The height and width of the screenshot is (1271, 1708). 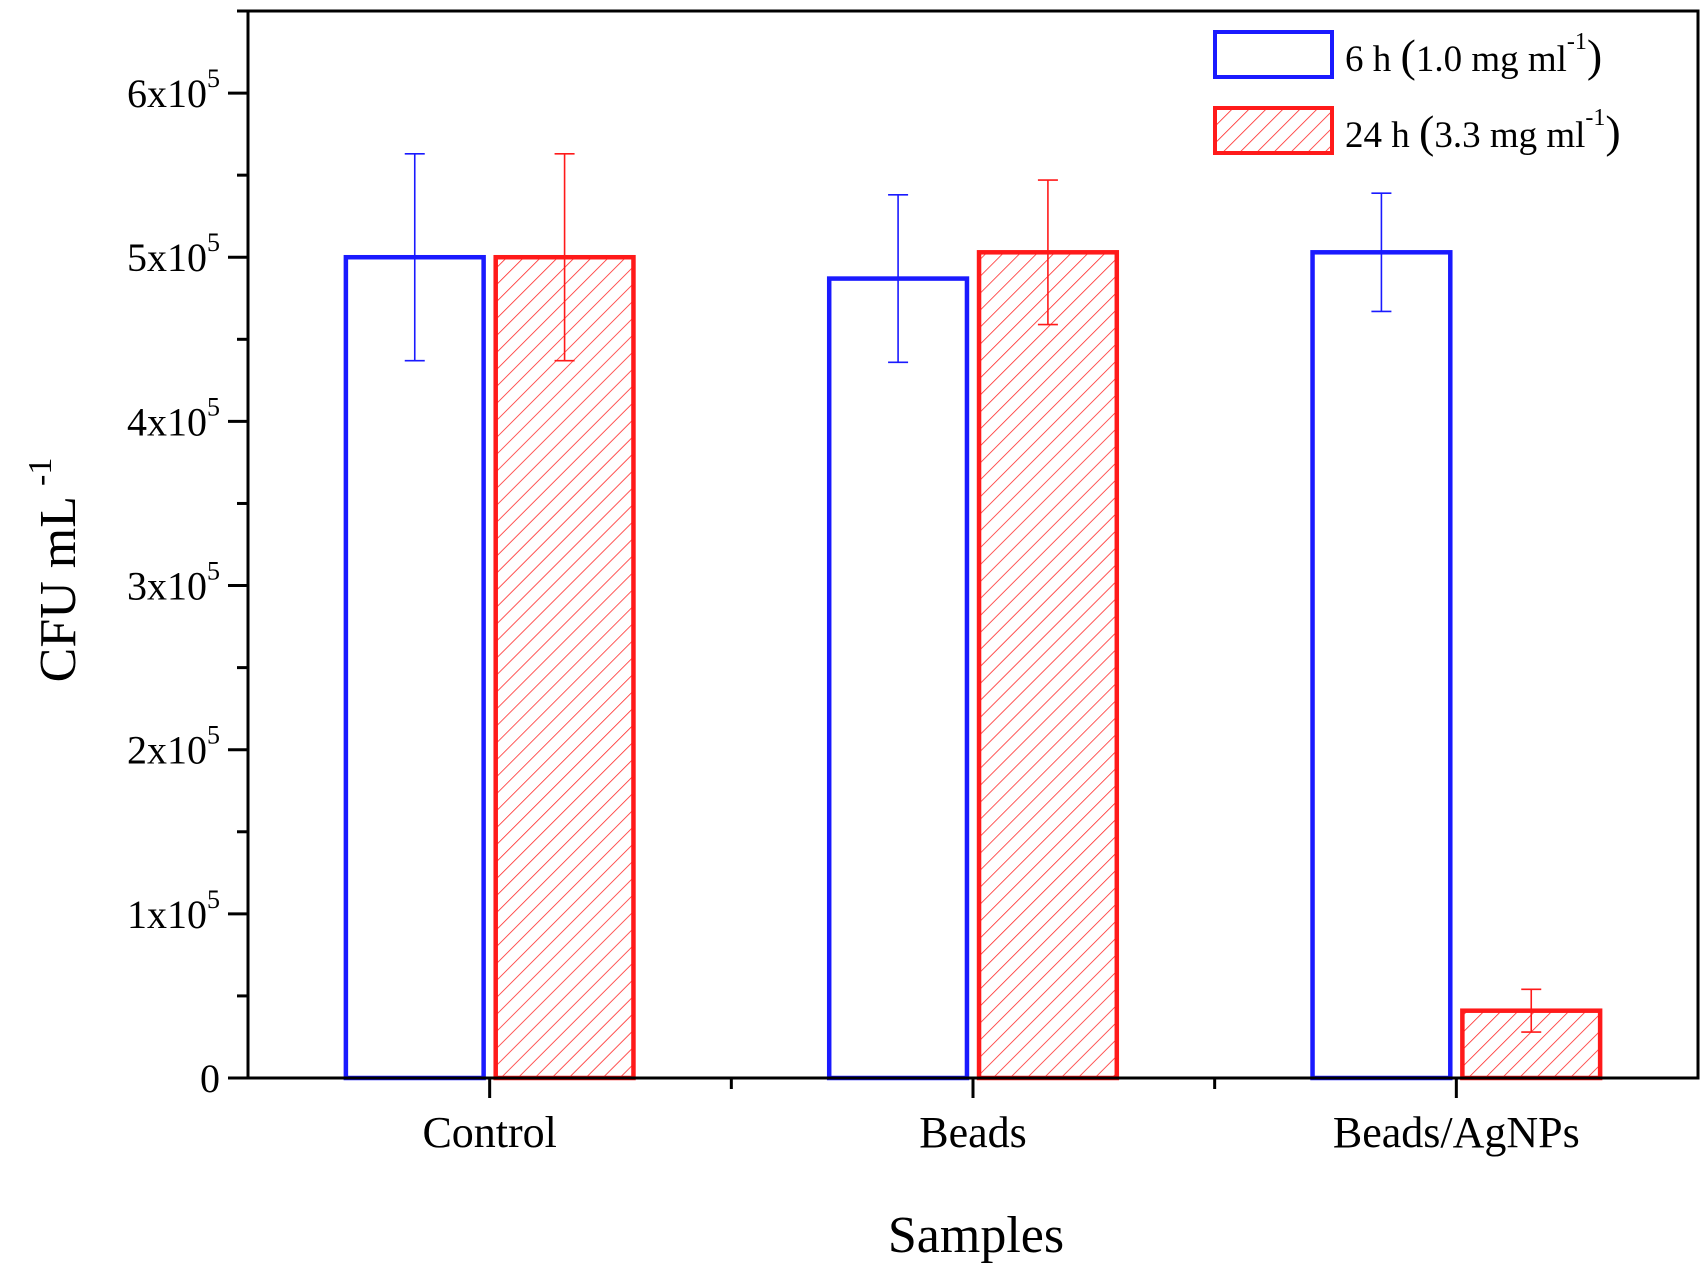 I want to click on y-tick-label: 5x10⁵, so click(x=173, y=254).